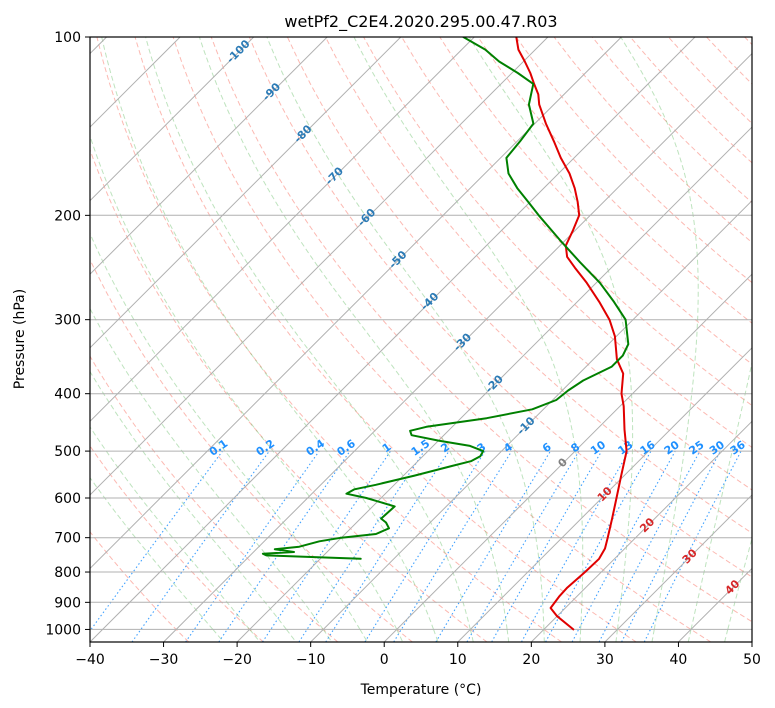 This screenshot has width=775, height=708. I want to click on mixing-ratio-label: 0.1, so click(218, 448).